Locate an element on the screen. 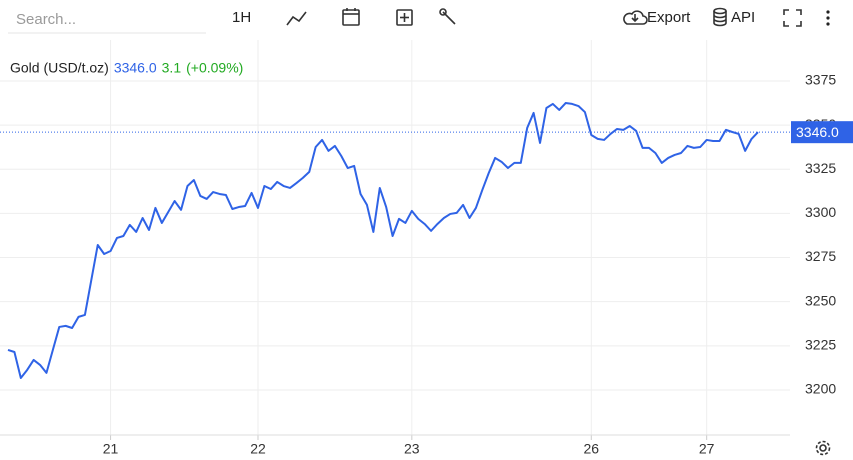 The height and width of the screenshot is (460, 853). x-tick-label: 27 is located at coordinates (707, 449).